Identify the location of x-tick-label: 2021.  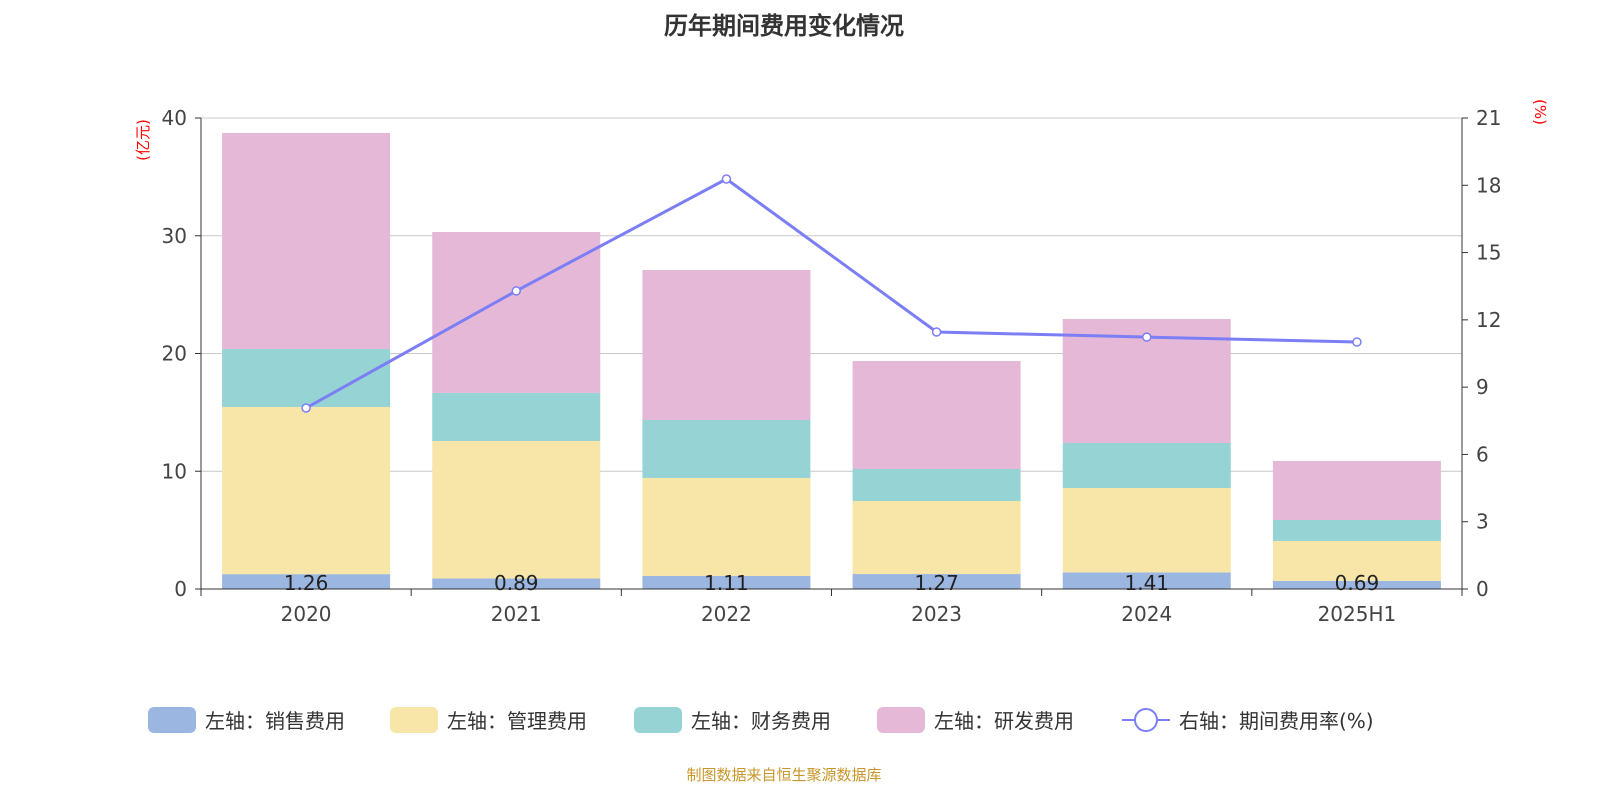
(516, 614).